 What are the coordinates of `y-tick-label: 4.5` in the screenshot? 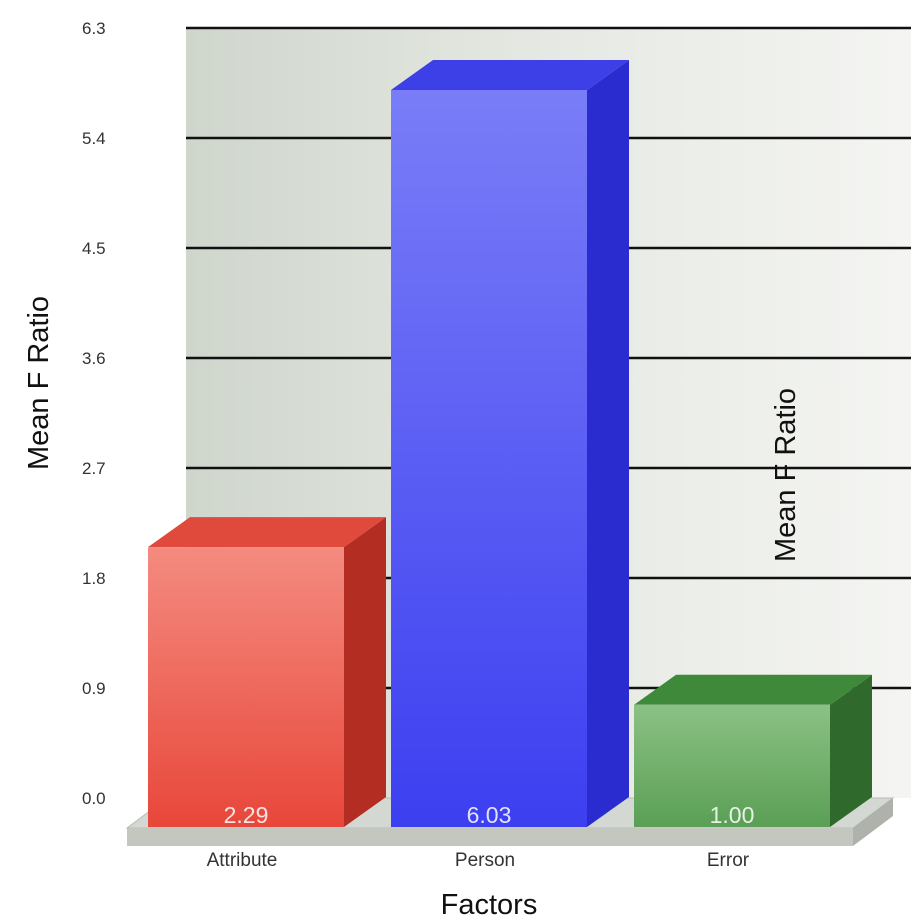 It's located at (94, 248).